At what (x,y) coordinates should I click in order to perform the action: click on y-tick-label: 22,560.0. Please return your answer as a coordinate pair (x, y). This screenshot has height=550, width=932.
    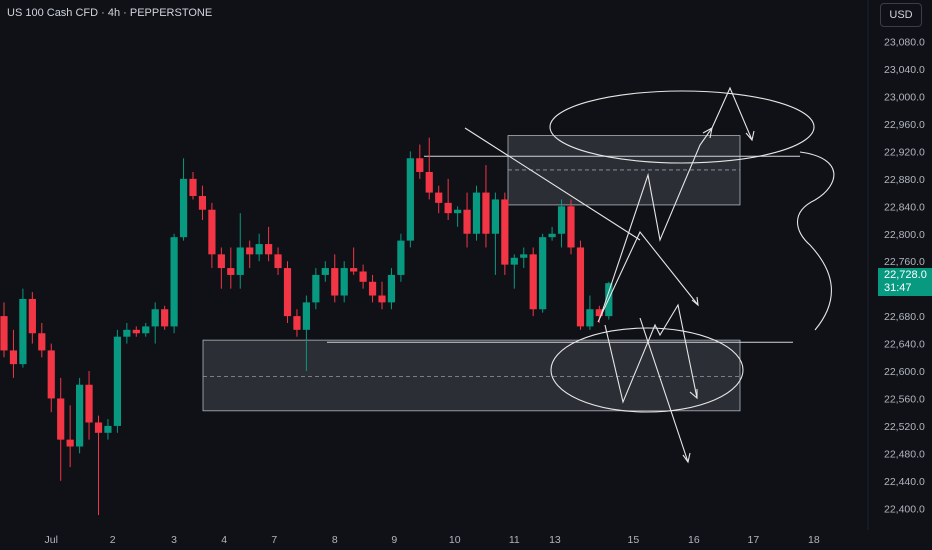
    Looking at the image, I should click on (904, 399).